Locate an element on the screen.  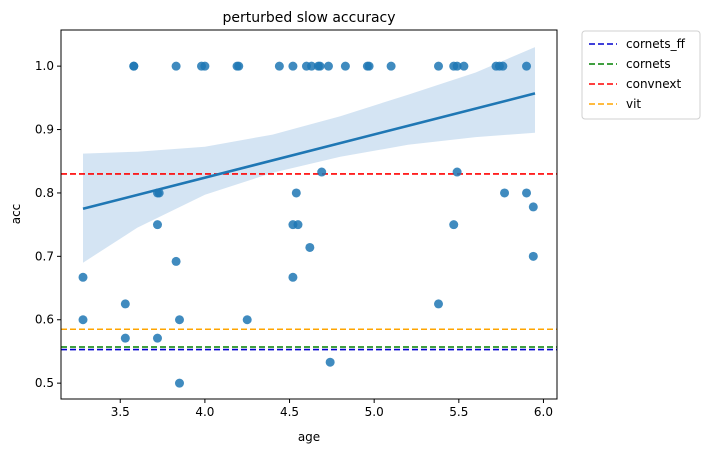
legend-frame is located at coordinates (641, 75).